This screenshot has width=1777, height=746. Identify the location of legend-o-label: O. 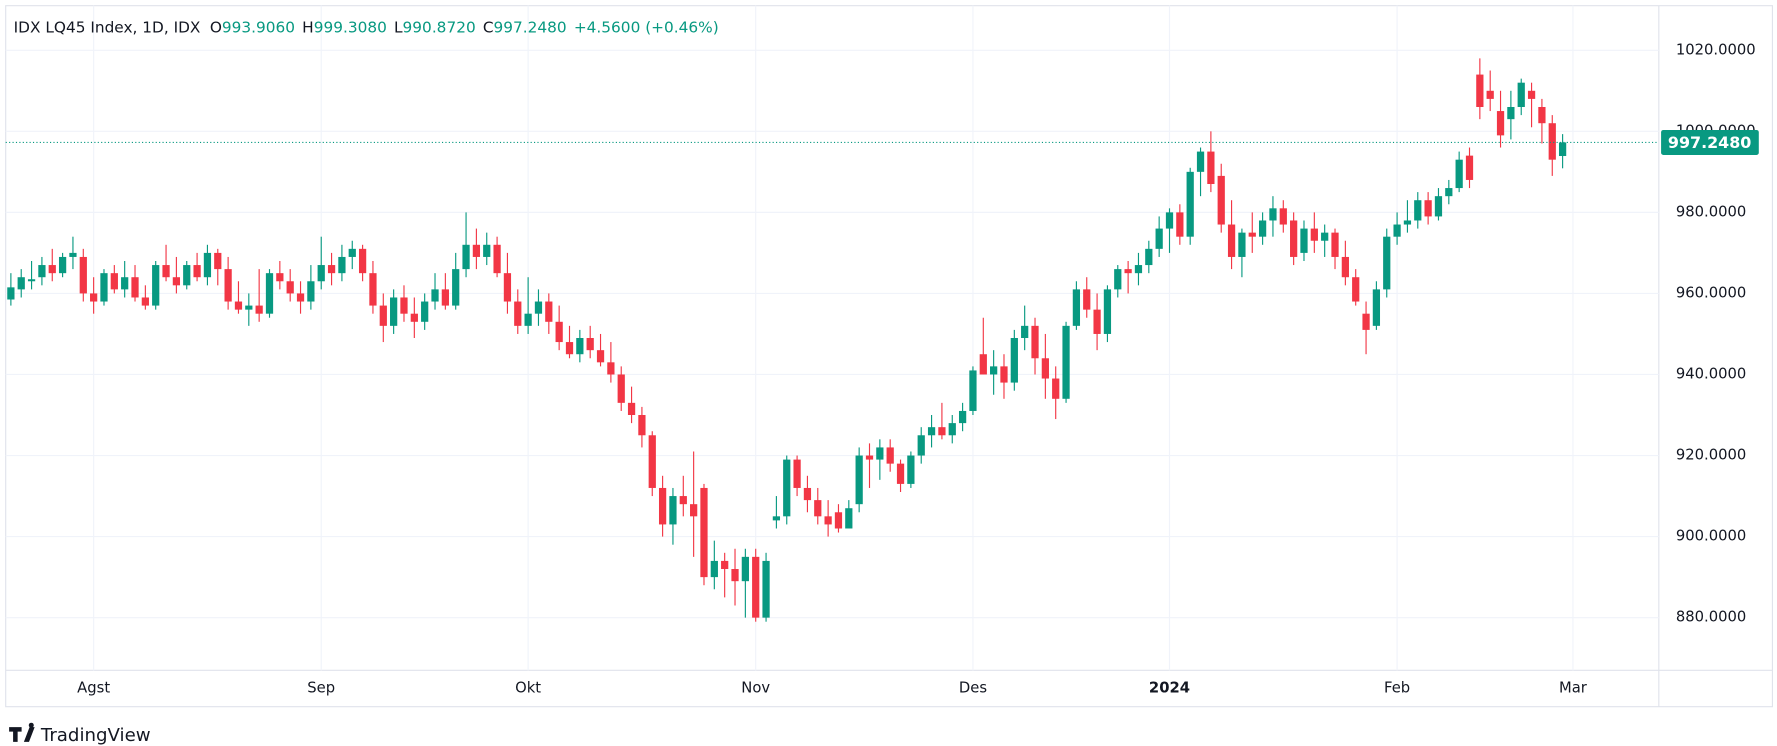
(216, 27).